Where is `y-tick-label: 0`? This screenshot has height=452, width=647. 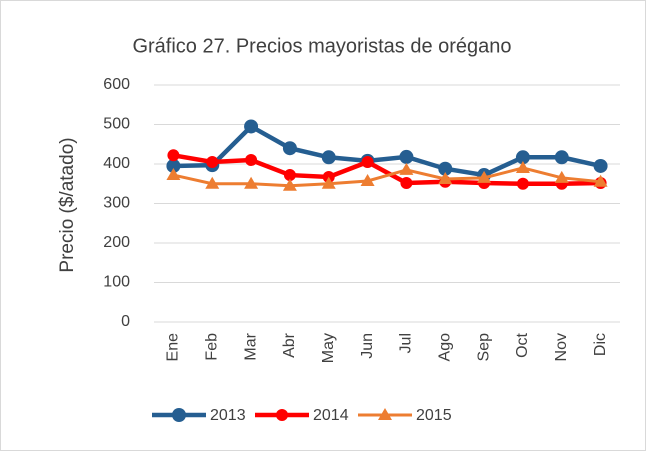
y-tick-label: 0 is located at coordinates (125, 321).